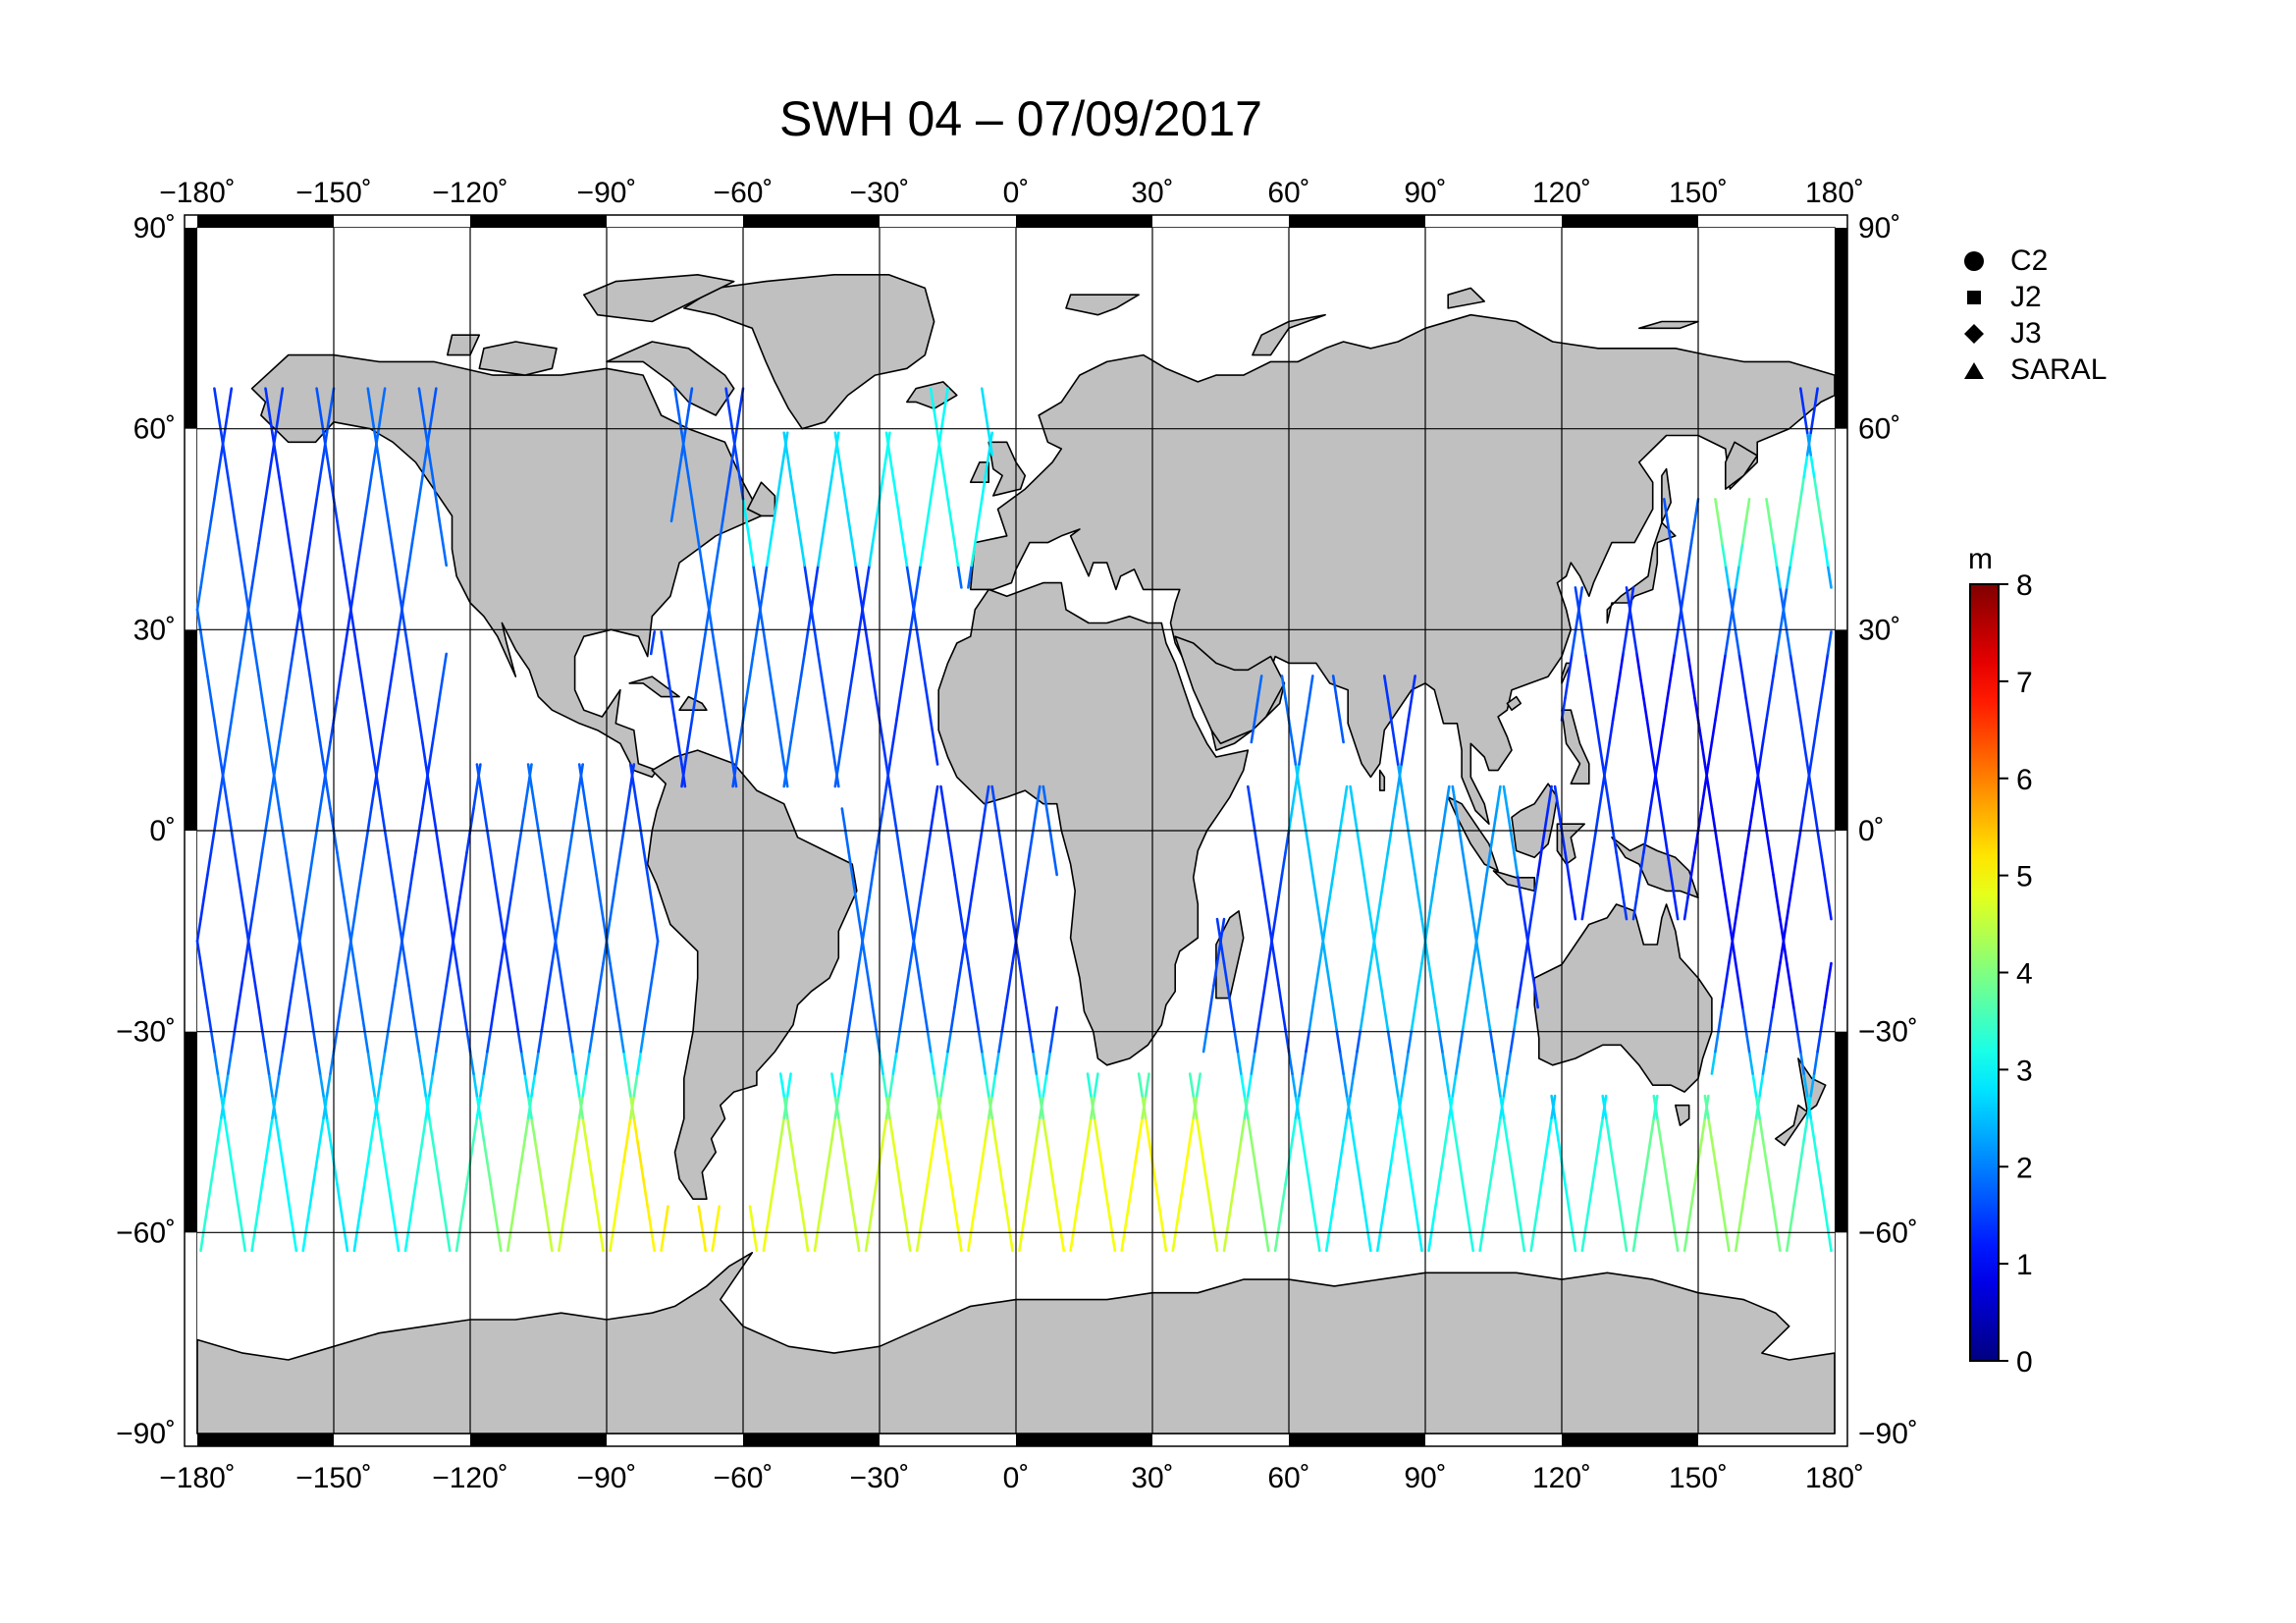 The width and height of the screenshot is (2296, 1623). Describe the element at coordinates (1016, 193) in the screenshot. I see `lon-tick-label-top: 0˚` at that location.